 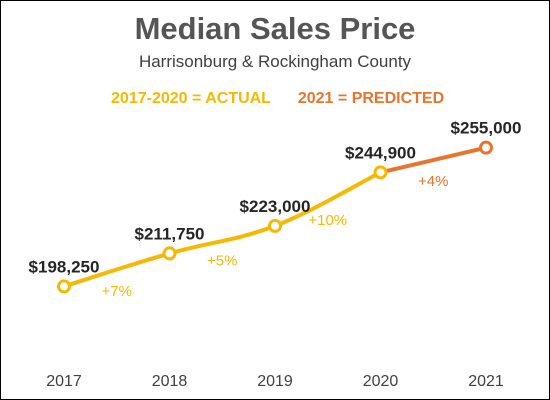 What do you see at coordinates (275, 225) in the screenshot?
I see `data-point-2019` at bounding box center [275, 225].